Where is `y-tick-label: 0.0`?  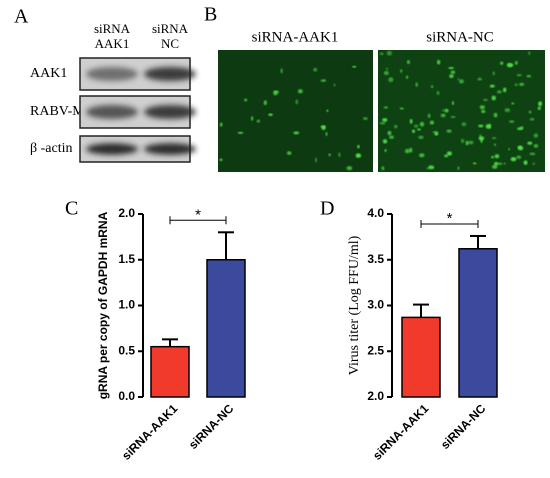
y-tick-label: 0.0 is located at coordinates (126, 396).